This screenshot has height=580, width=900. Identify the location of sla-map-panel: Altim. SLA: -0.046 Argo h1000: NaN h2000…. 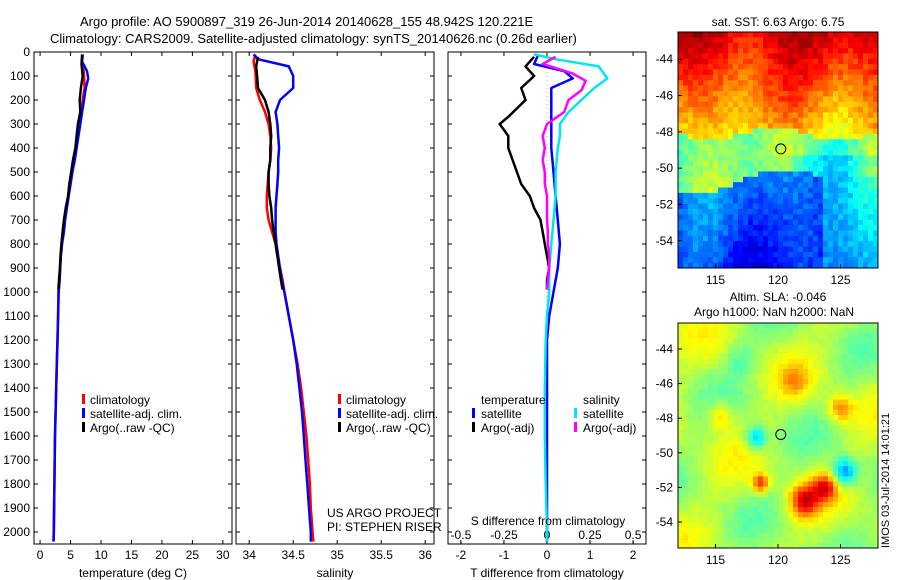
(767, 428).